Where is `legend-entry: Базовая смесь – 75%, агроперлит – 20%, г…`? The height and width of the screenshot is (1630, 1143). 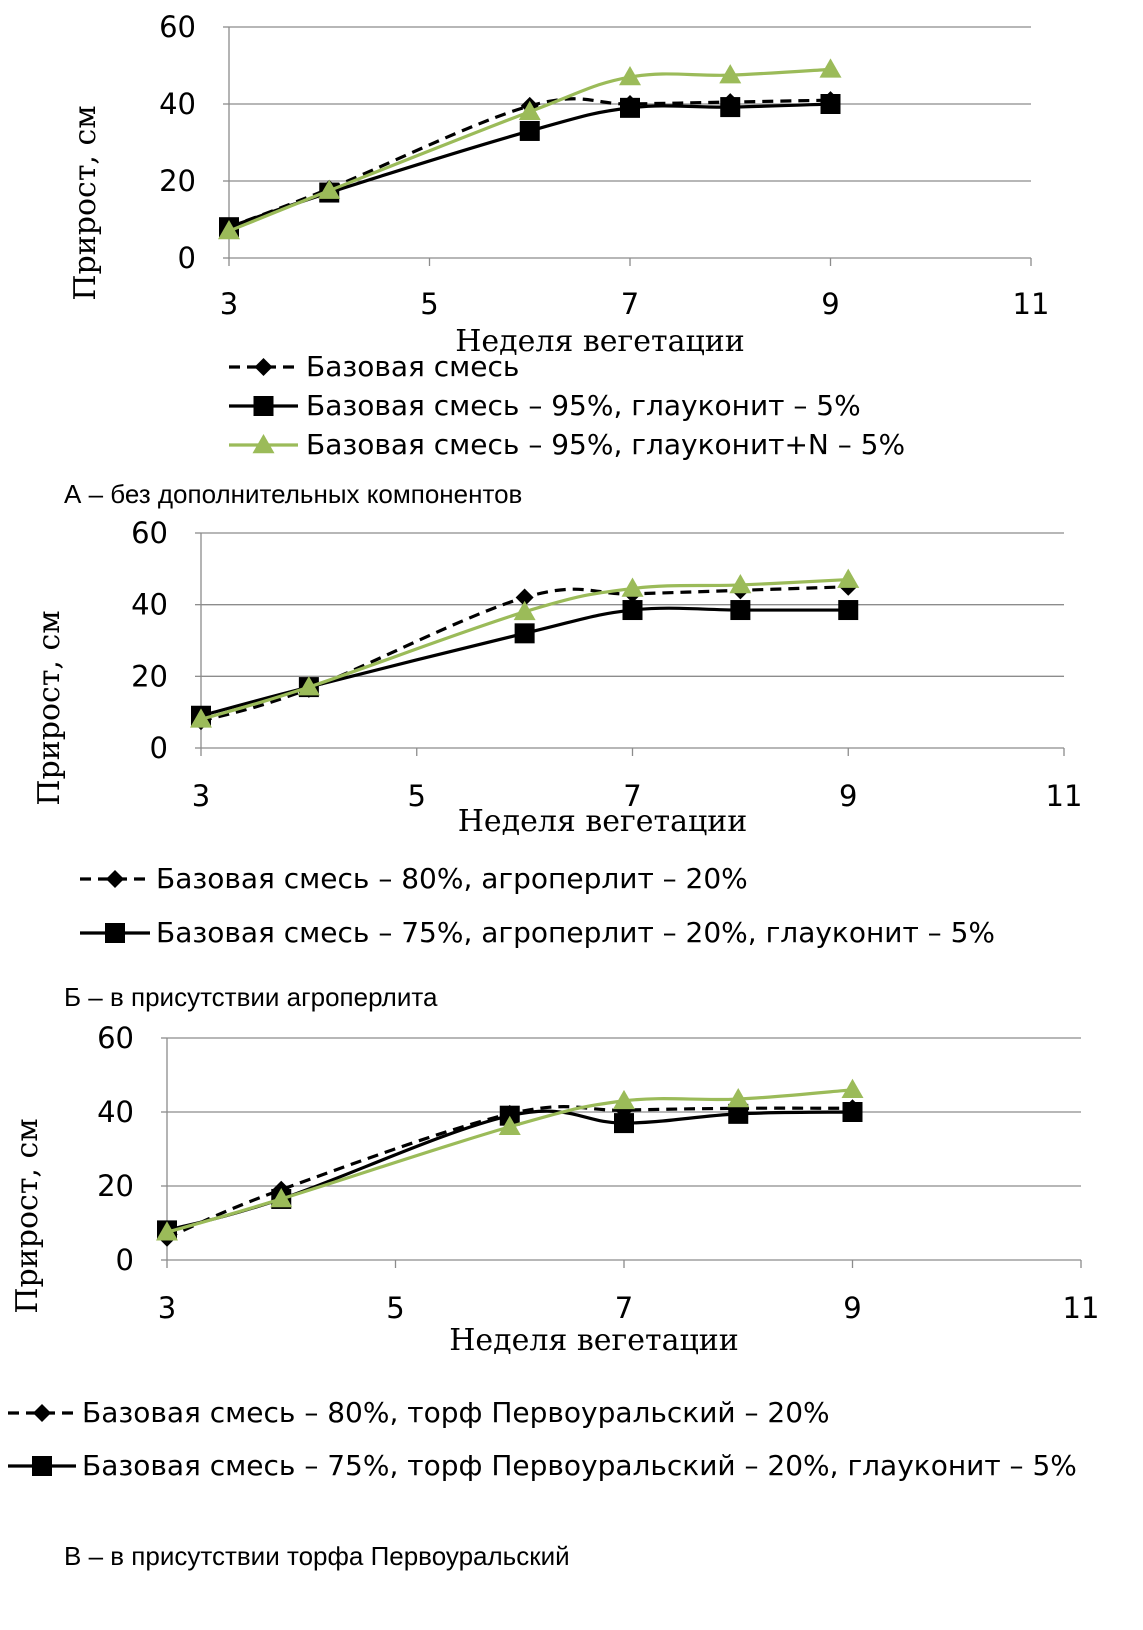
legend-entry: Базовая смесь – 75%, агроперлит – 20%, г… is located at coordinates (575, 932).